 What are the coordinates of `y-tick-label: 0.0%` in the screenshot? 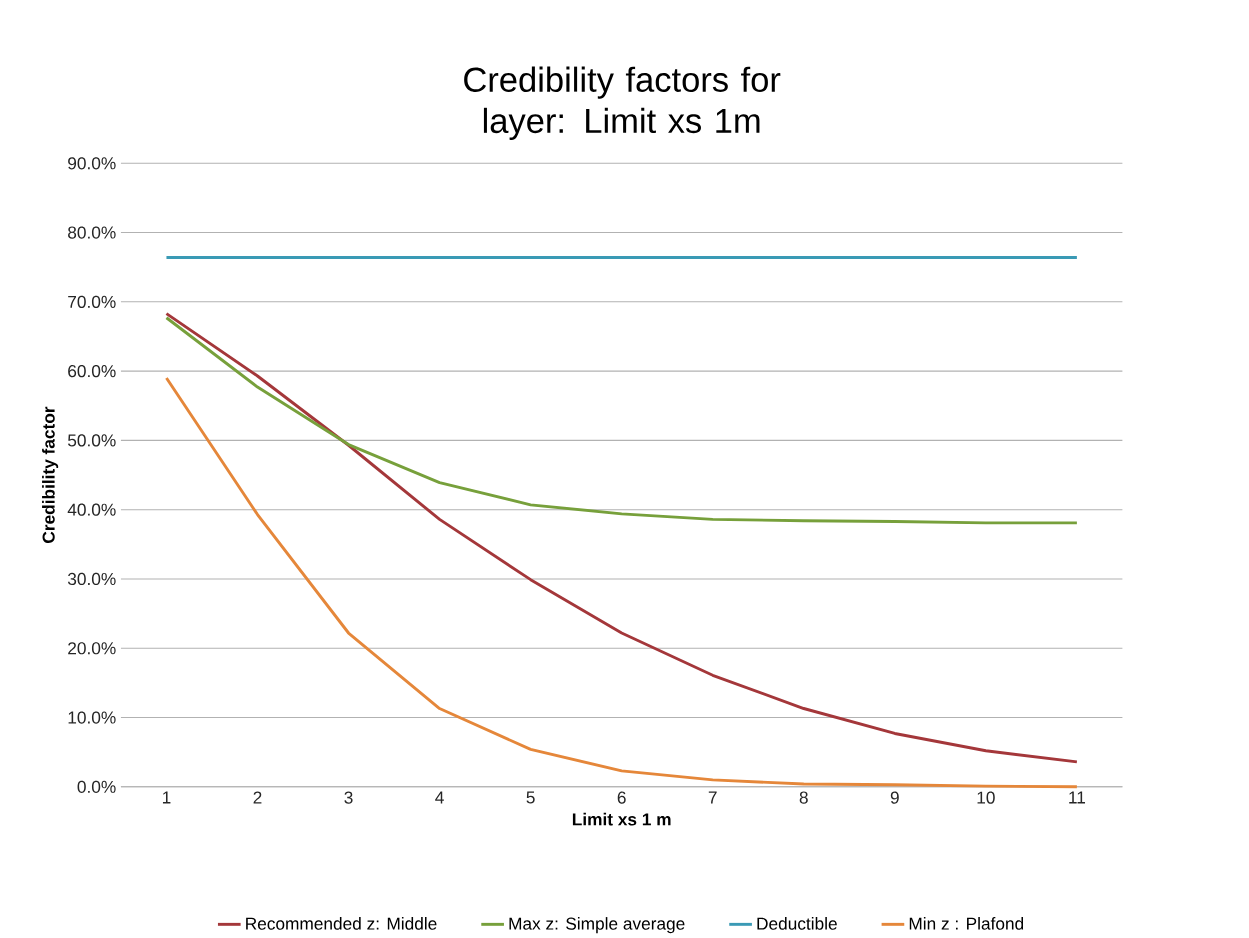 It's located at (96, 786).